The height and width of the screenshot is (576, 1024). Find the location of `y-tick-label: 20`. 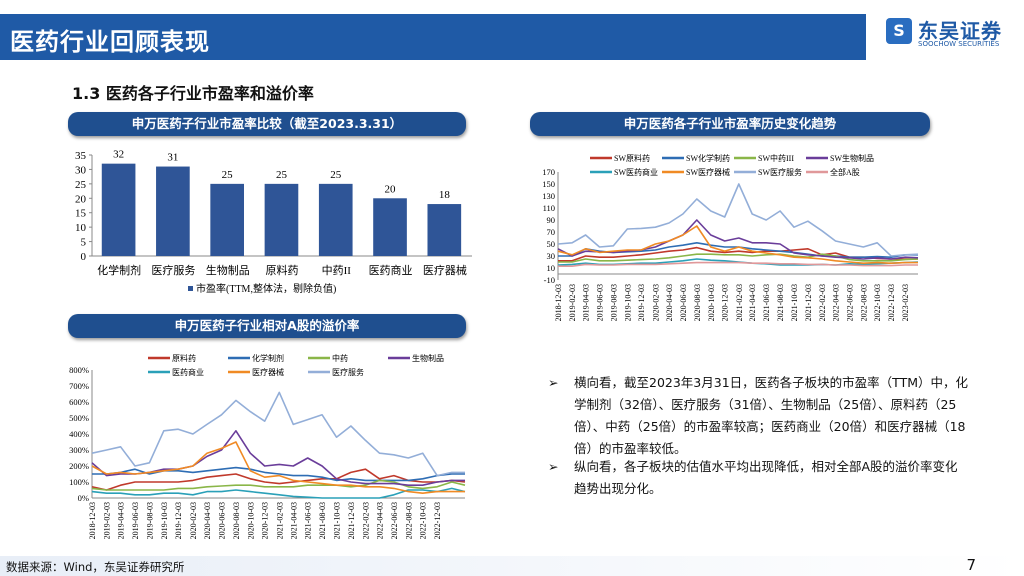

y-tick-label: 20 is located at coordinates (81, 199).